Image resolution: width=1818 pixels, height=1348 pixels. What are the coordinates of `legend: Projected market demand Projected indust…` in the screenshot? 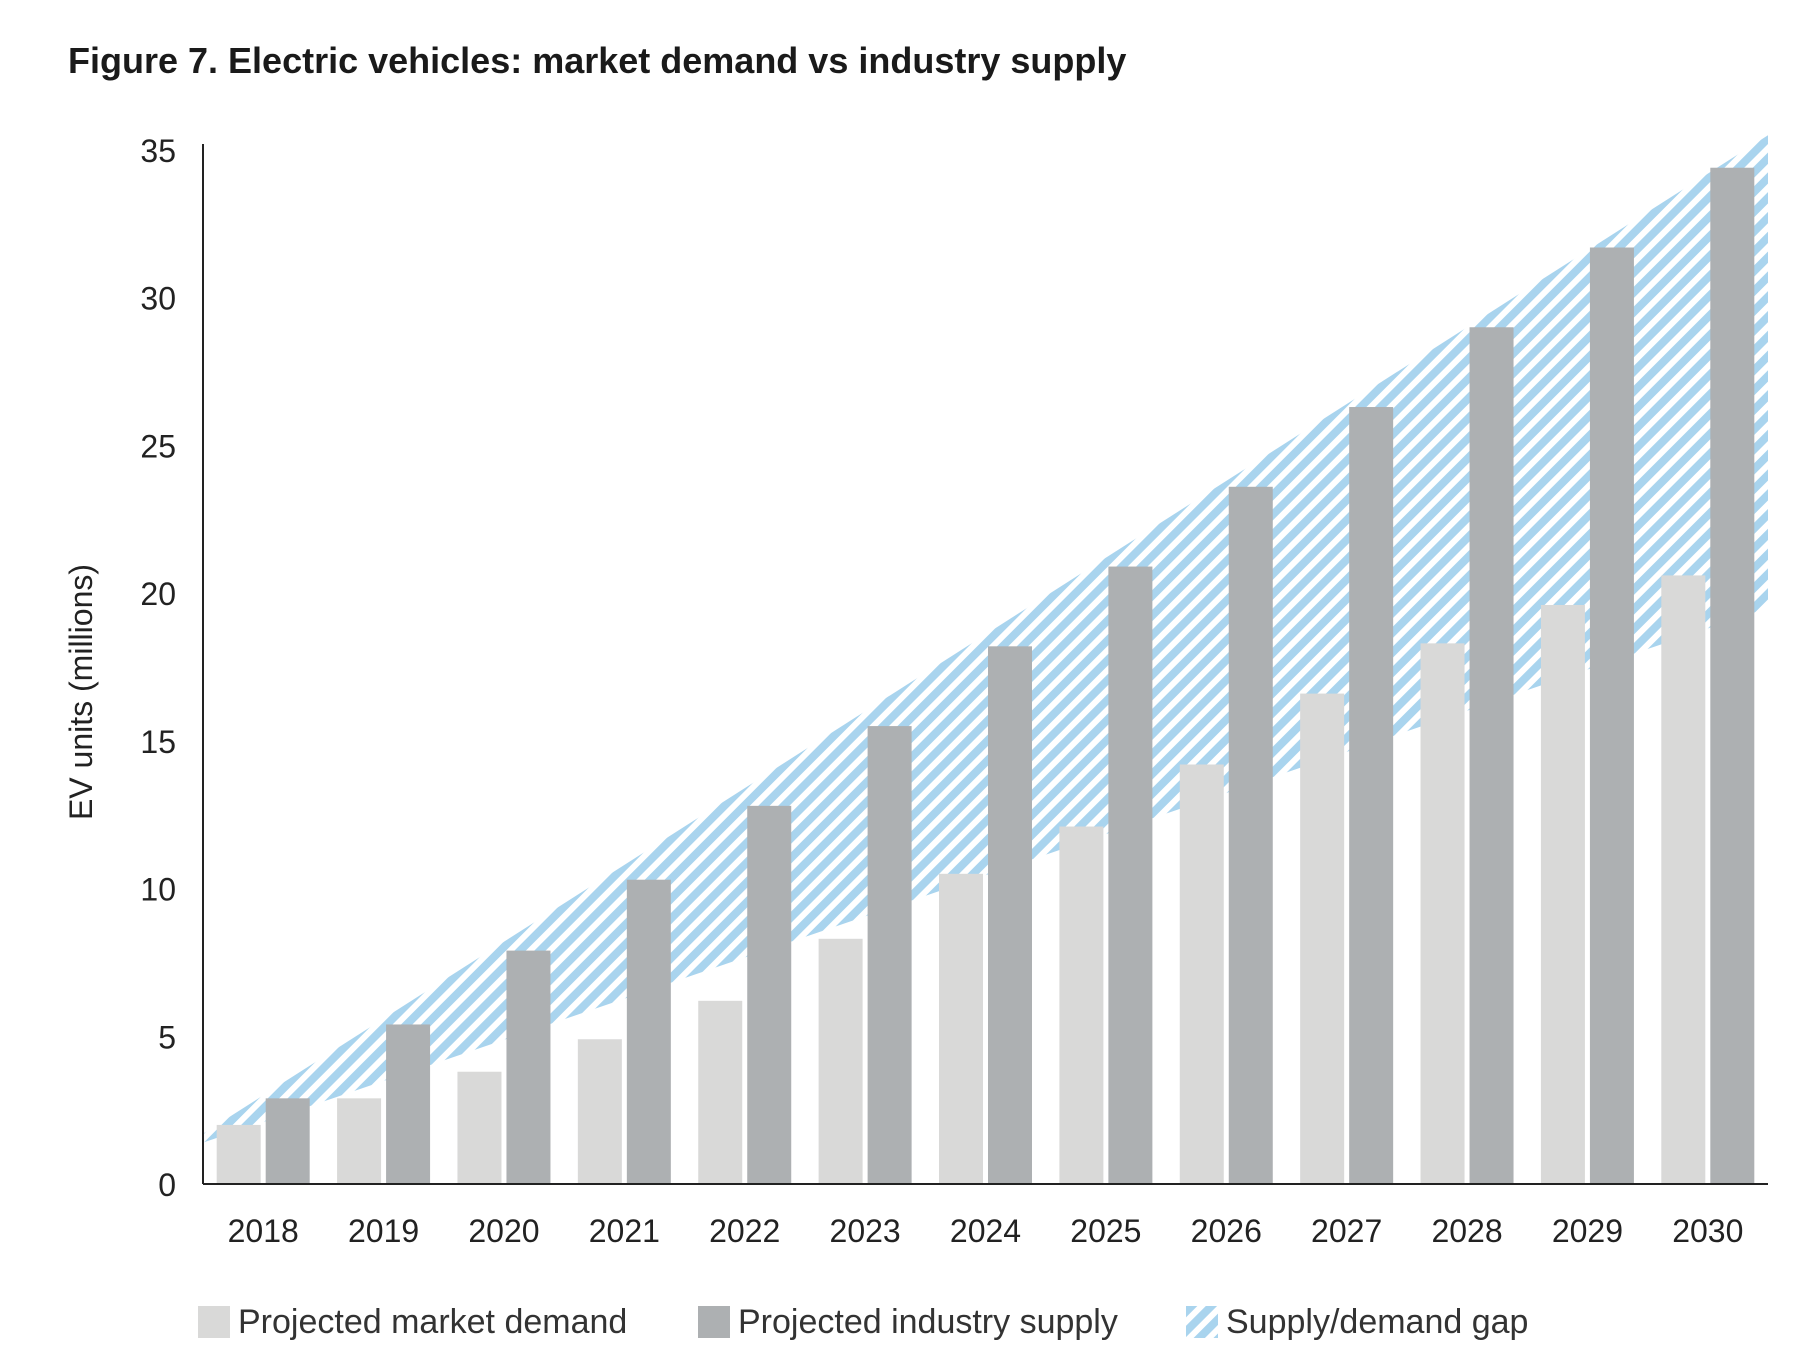 It's located at (909, 1324).